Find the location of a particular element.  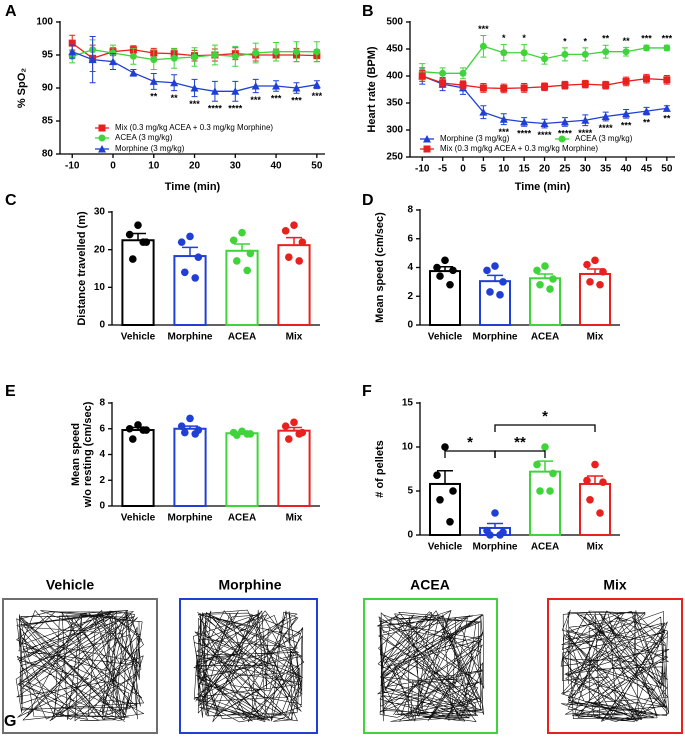

trajectory is located at coordinates (431, 666).